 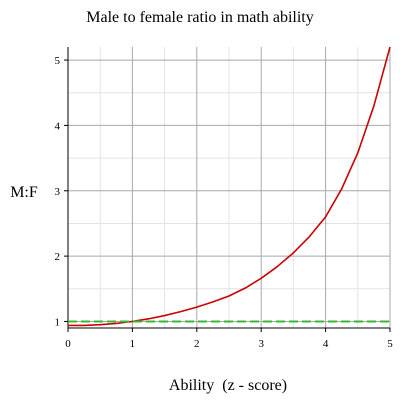 What do you see at coordinates (68, 344) in the screenshot?
I see `x-tick-label: 0` at bounding box center [68, 344].